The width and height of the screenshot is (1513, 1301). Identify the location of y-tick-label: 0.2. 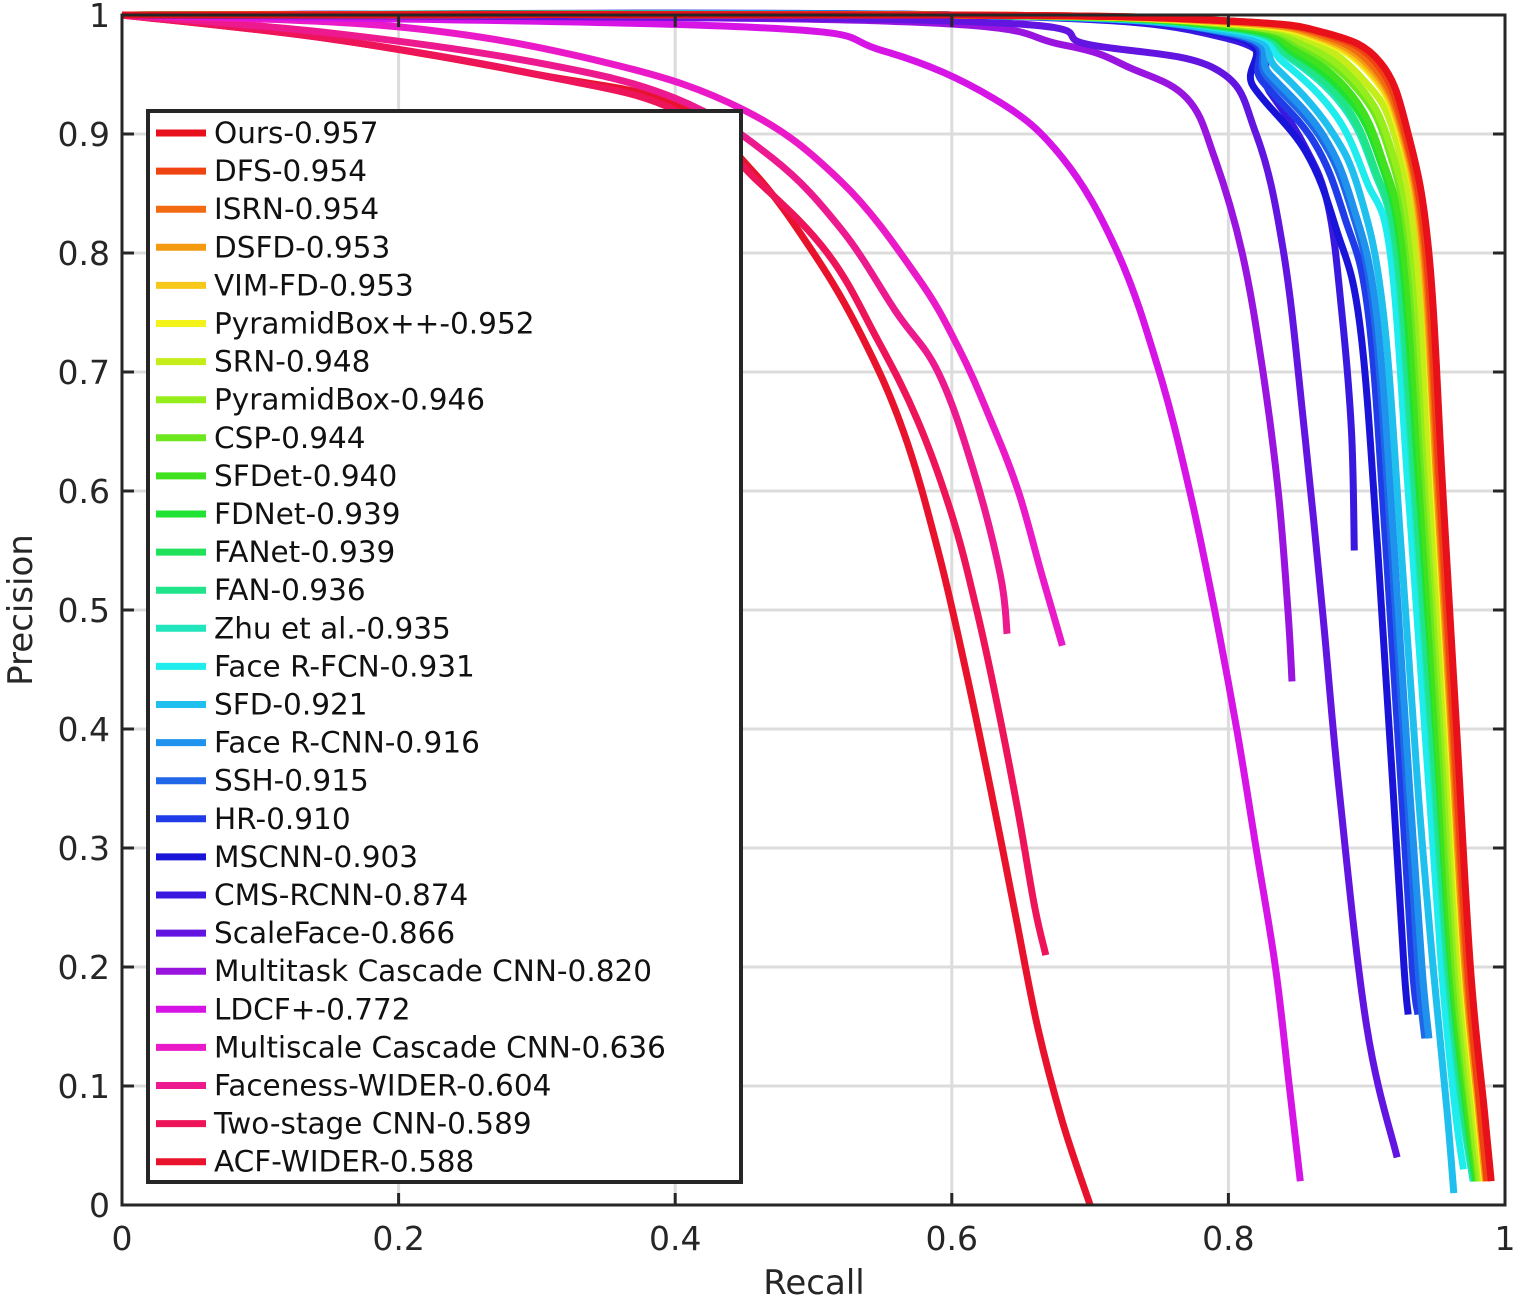
(84, 967).